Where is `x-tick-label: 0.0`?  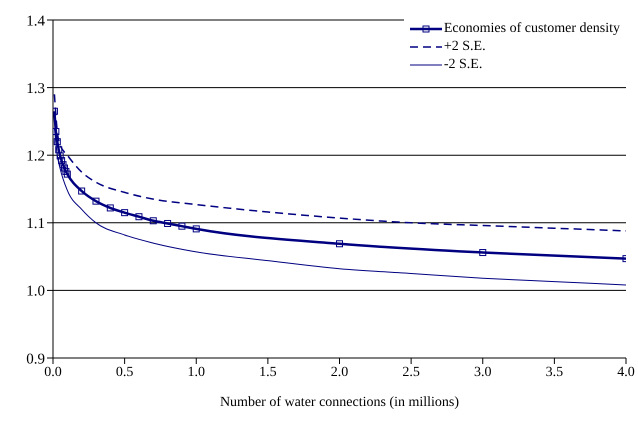 x-tick-label: 0.0 is located at coordinates (53, 372).